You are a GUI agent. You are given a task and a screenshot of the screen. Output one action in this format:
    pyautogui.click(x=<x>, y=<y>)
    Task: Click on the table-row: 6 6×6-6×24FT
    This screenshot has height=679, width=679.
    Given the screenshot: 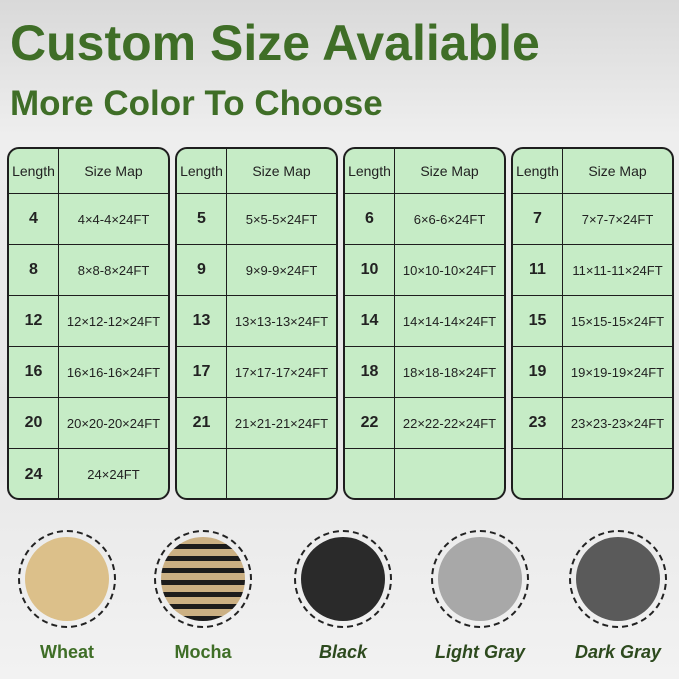 What is the action you would take?
    pyautogui.click(x=424, y=219)
    